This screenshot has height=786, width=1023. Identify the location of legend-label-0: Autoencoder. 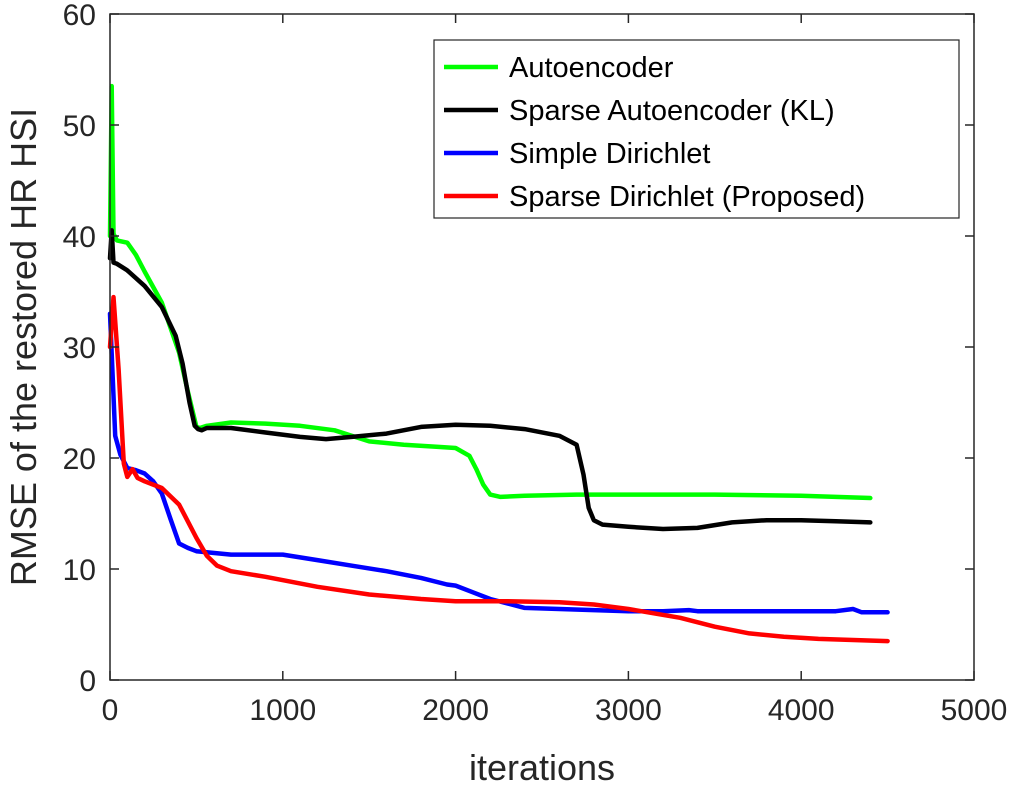
(591, 68).